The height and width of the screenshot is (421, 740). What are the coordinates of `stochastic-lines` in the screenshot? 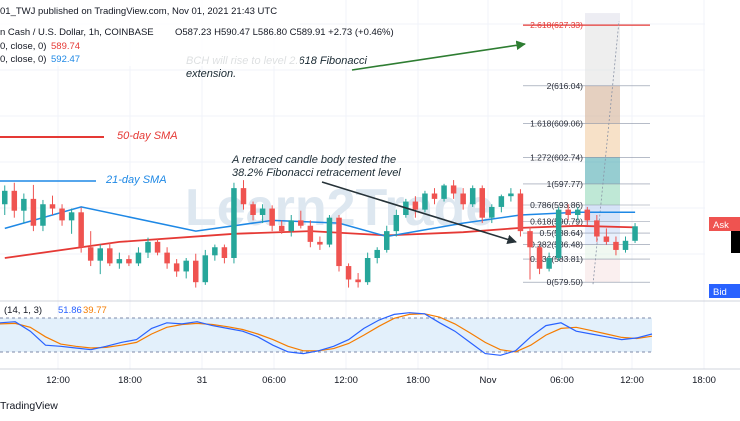 It's located at (326, 334).